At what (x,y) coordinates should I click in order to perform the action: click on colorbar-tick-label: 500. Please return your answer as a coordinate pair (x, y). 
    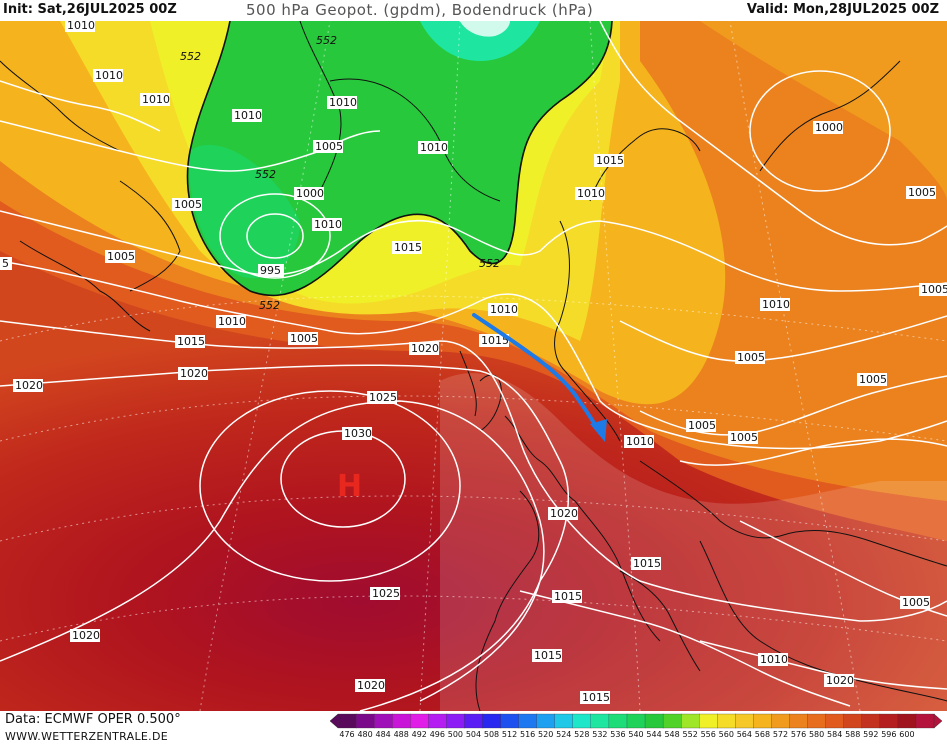
    Looking at the image, I should click on (455, 734).